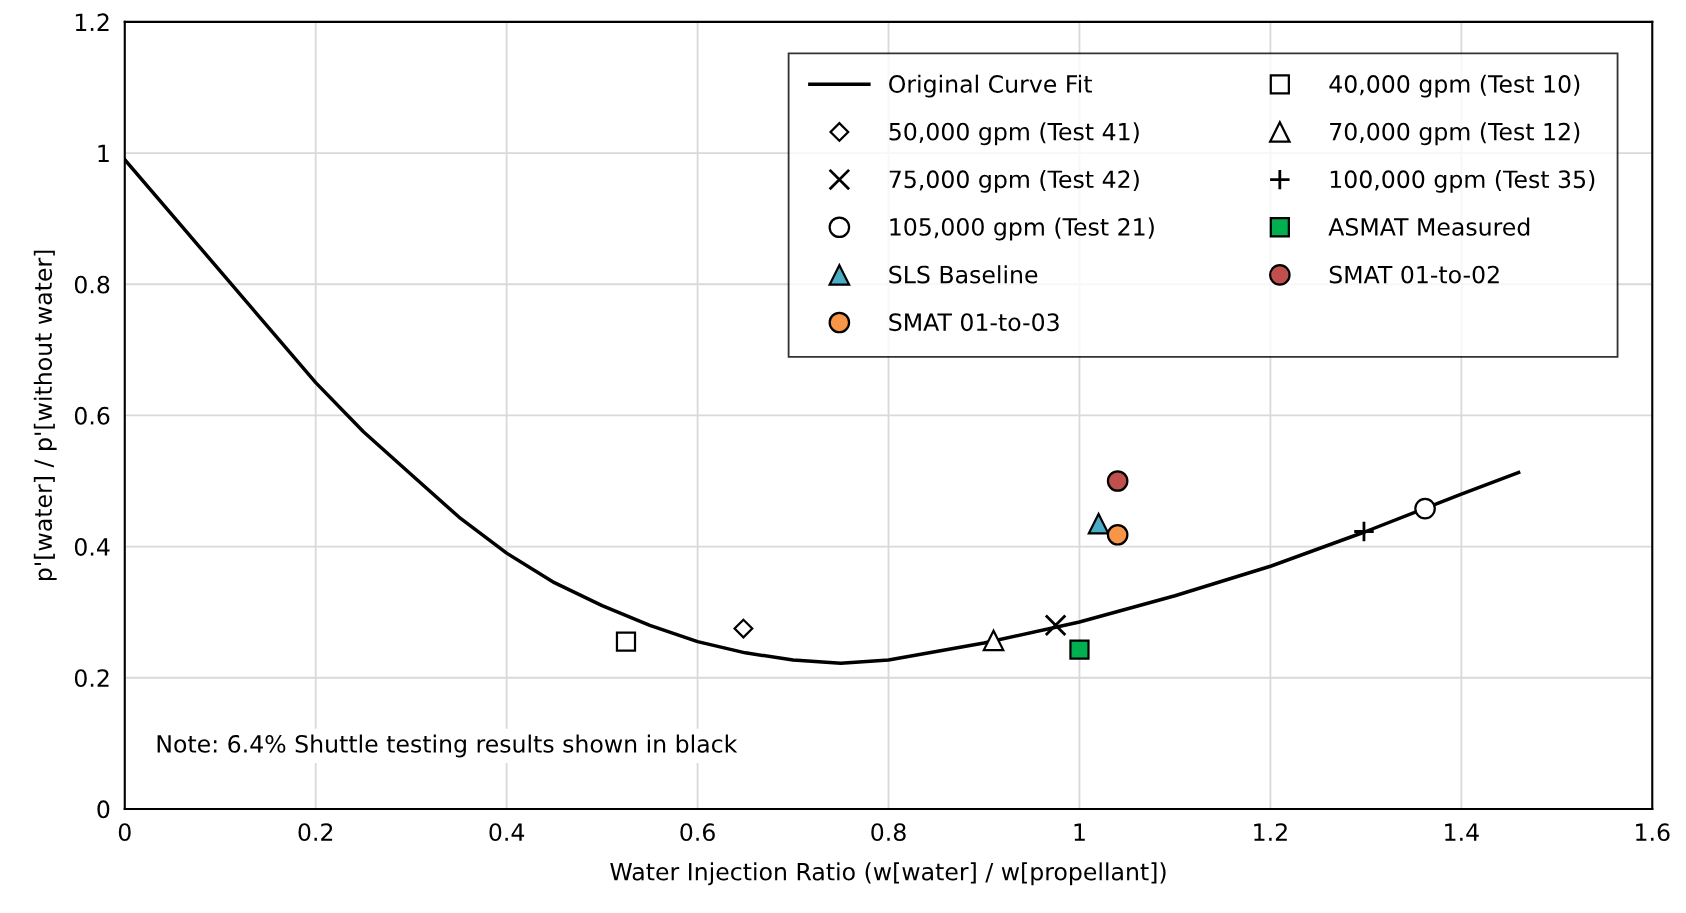 This screenshot has height=913, width=1686. I want to click on y-tick-label: 0.8, so click(92, 284).